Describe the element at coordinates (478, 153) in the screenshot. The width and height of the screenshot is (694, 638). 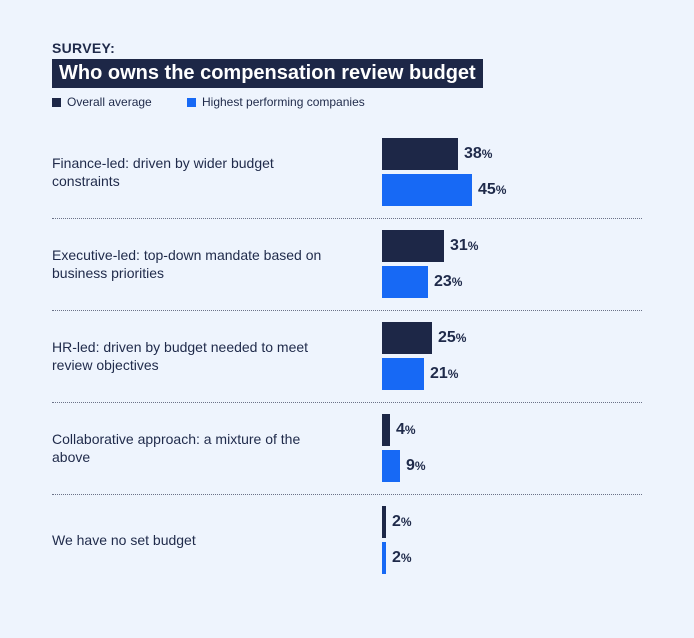
I see `bar-value-label: 38%` at that location.